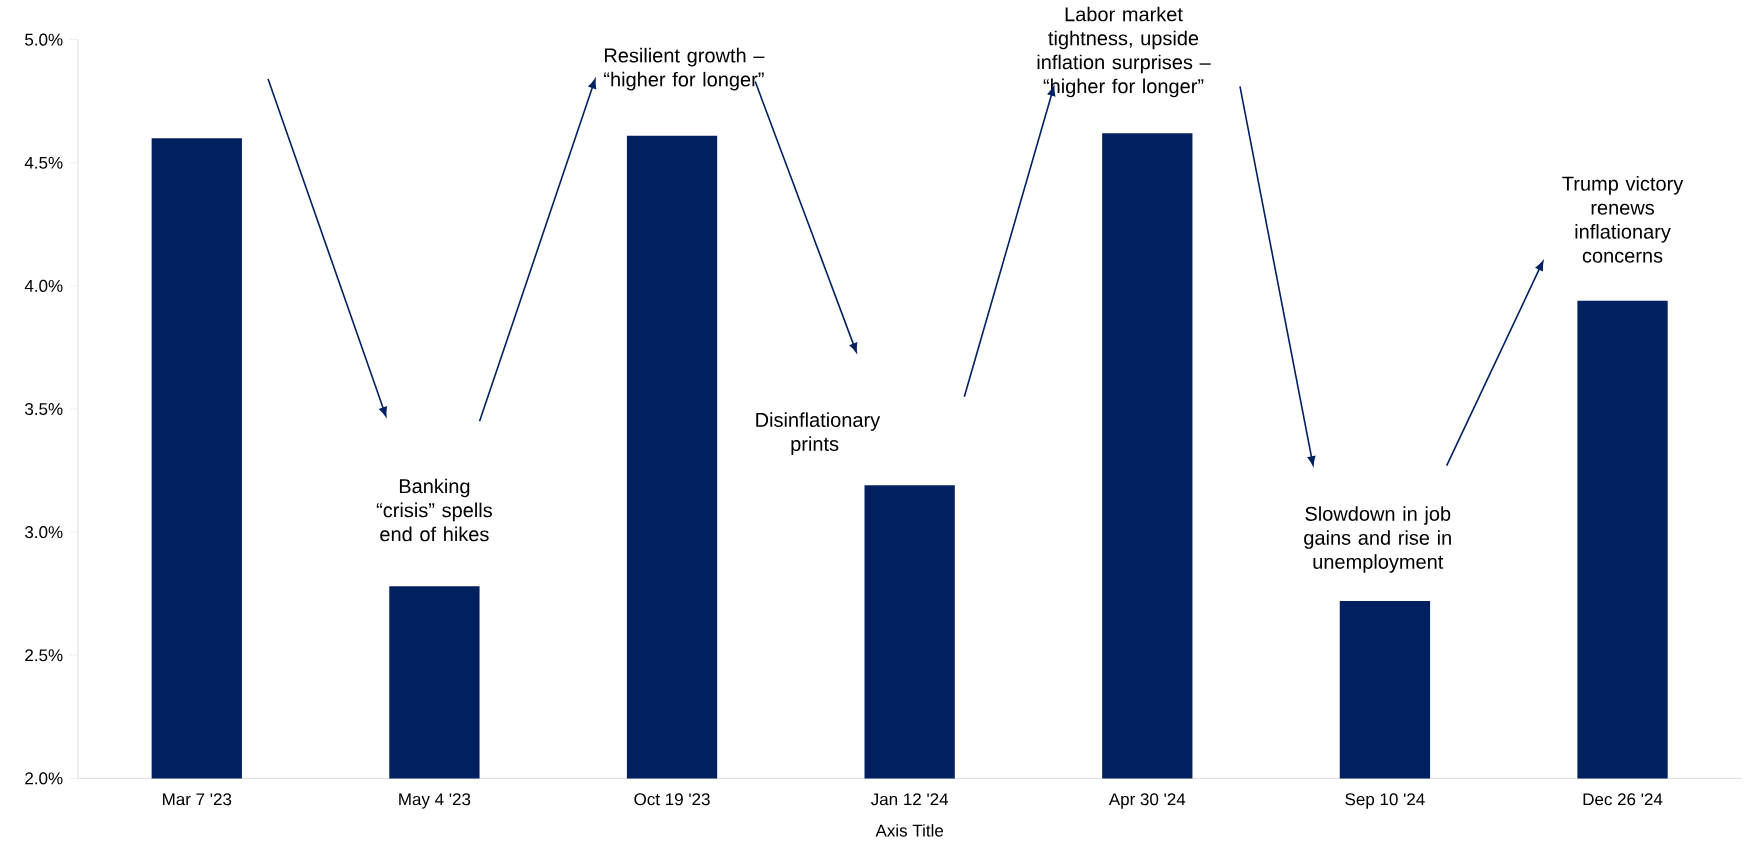 This screenshot has width=1748, height=843. I want to click on y-tick-label: 4.0%, so click(43, 285).